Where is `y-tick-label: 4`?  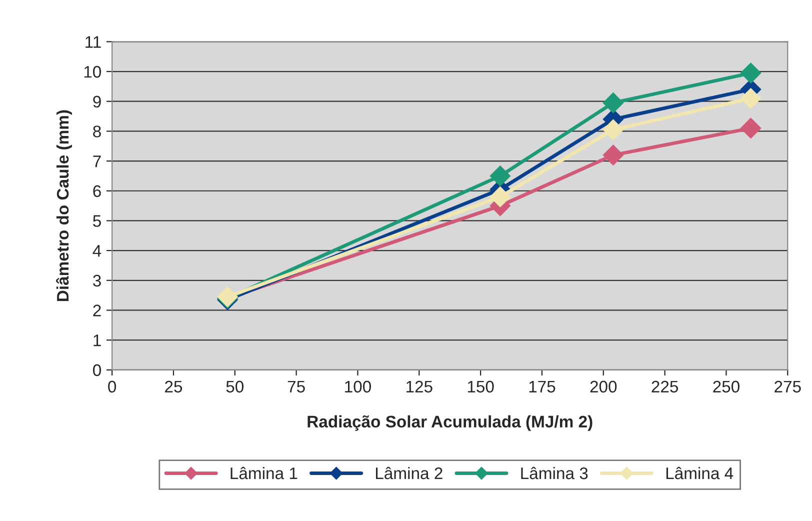
y-tick-label: 4 is located at coordinates (97, 251).